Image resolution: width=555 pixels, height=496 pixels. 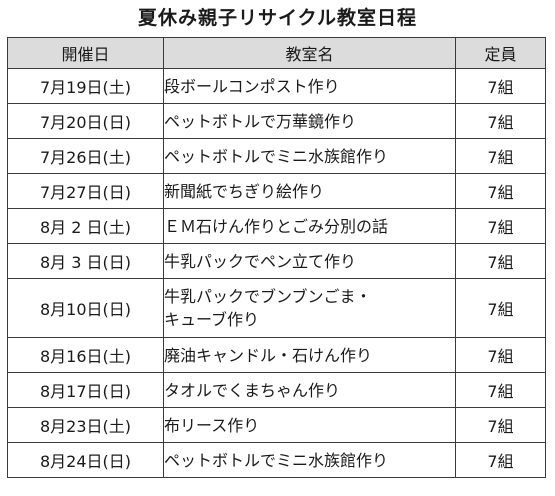 I want to click on row-date: 8月17日(日), so click(x=85, y=390).